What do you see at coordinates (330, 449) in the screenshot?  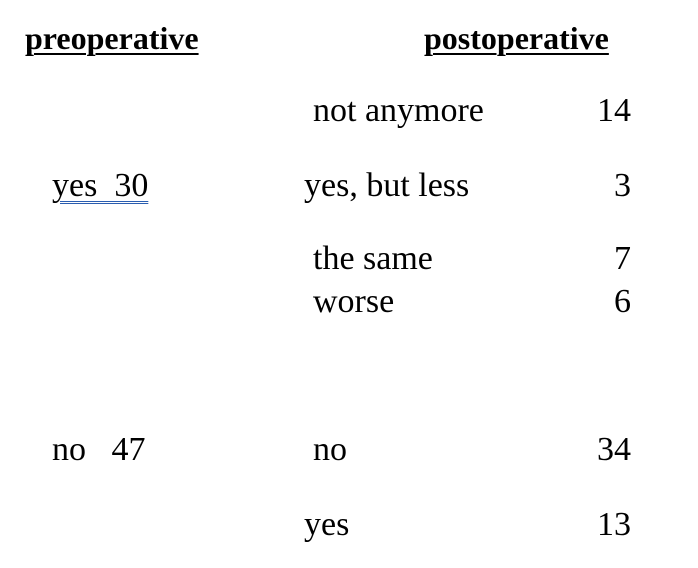 I see `post-label-no: no` at bounding box center [330, 449].